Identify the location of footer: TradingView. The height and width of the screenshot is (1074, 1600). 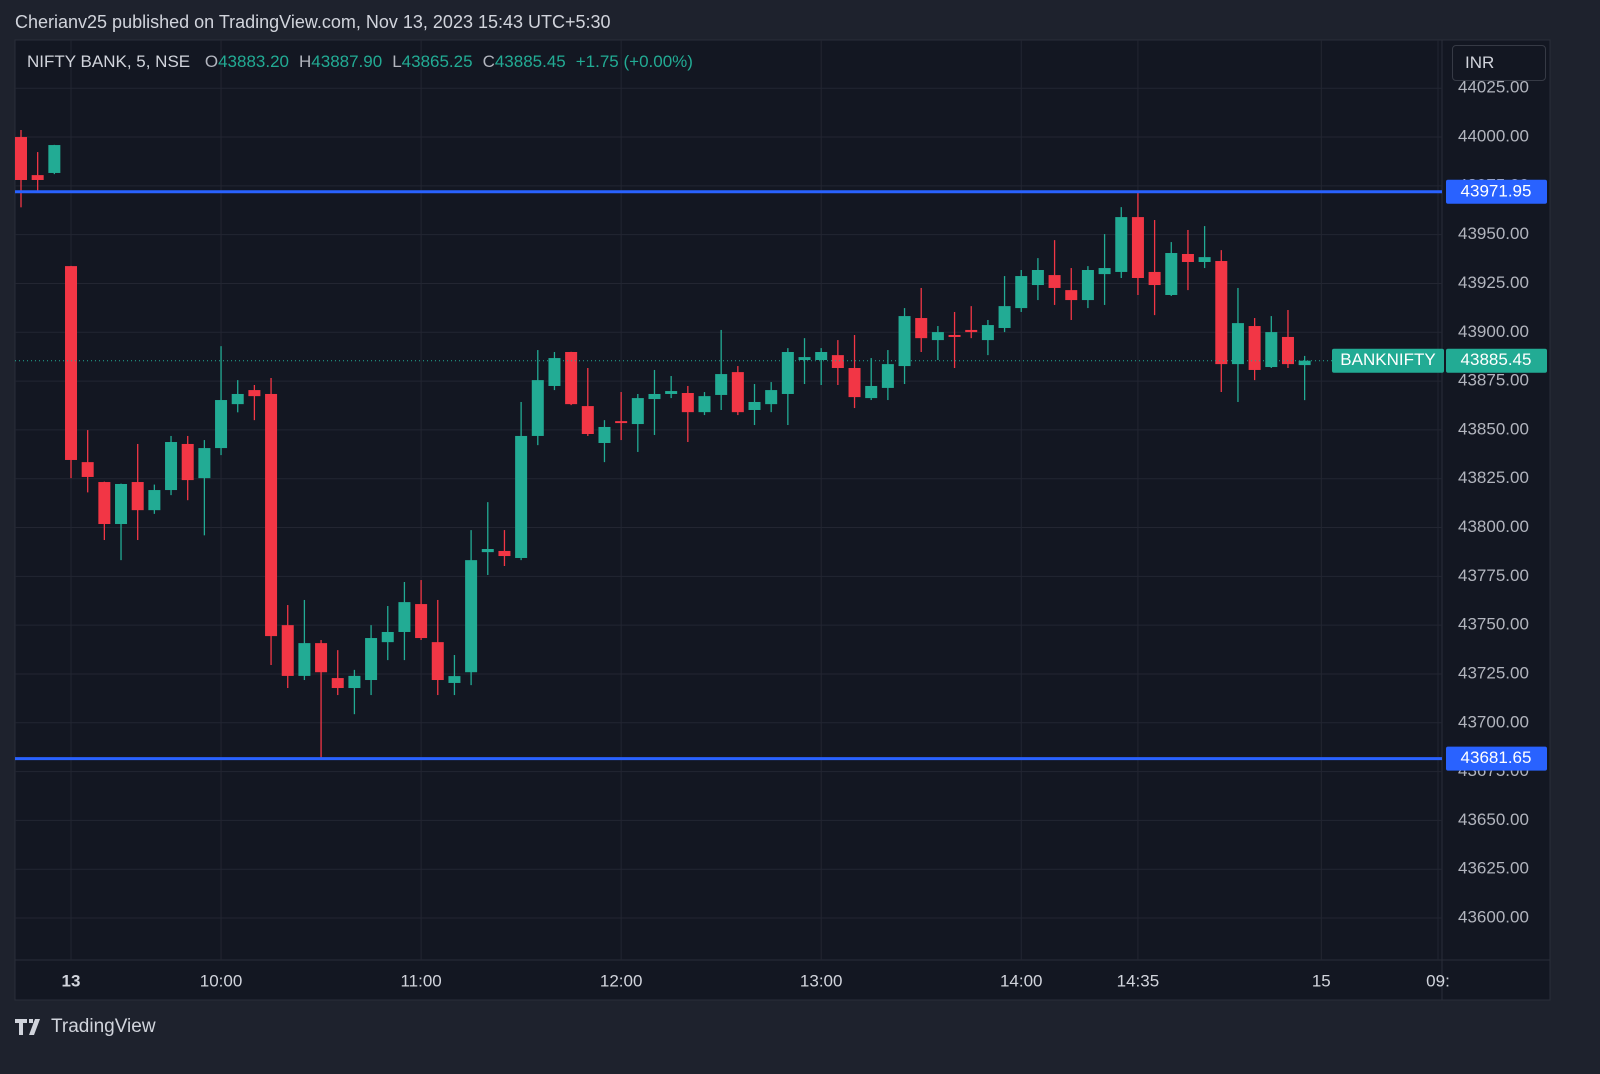
(85, 1027).